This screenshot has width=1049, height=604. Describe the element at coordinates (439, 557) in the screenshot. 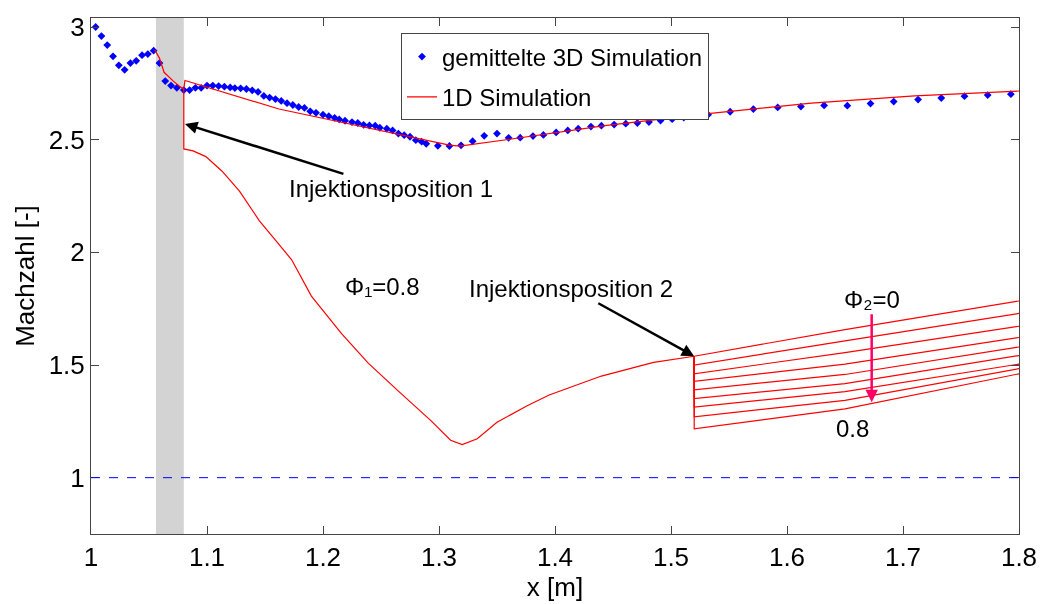

I see `x-tick-label: 1.3` at that location.